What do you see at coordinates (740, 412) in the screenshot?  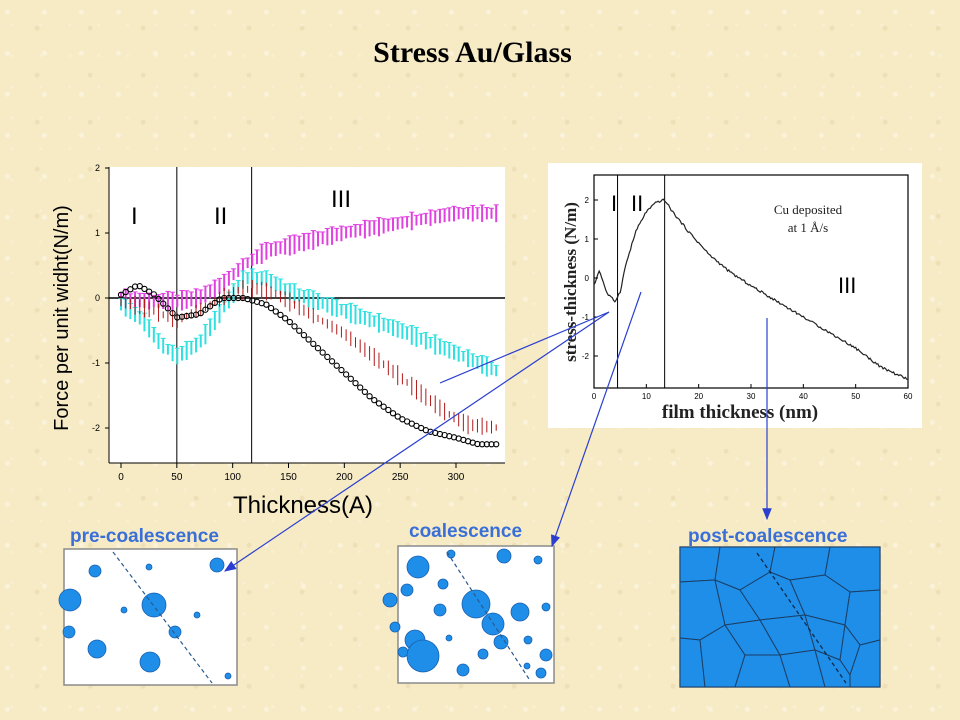 I see `right-x-axis-label: film thickness (nm)` at bounding box center [740, 412].